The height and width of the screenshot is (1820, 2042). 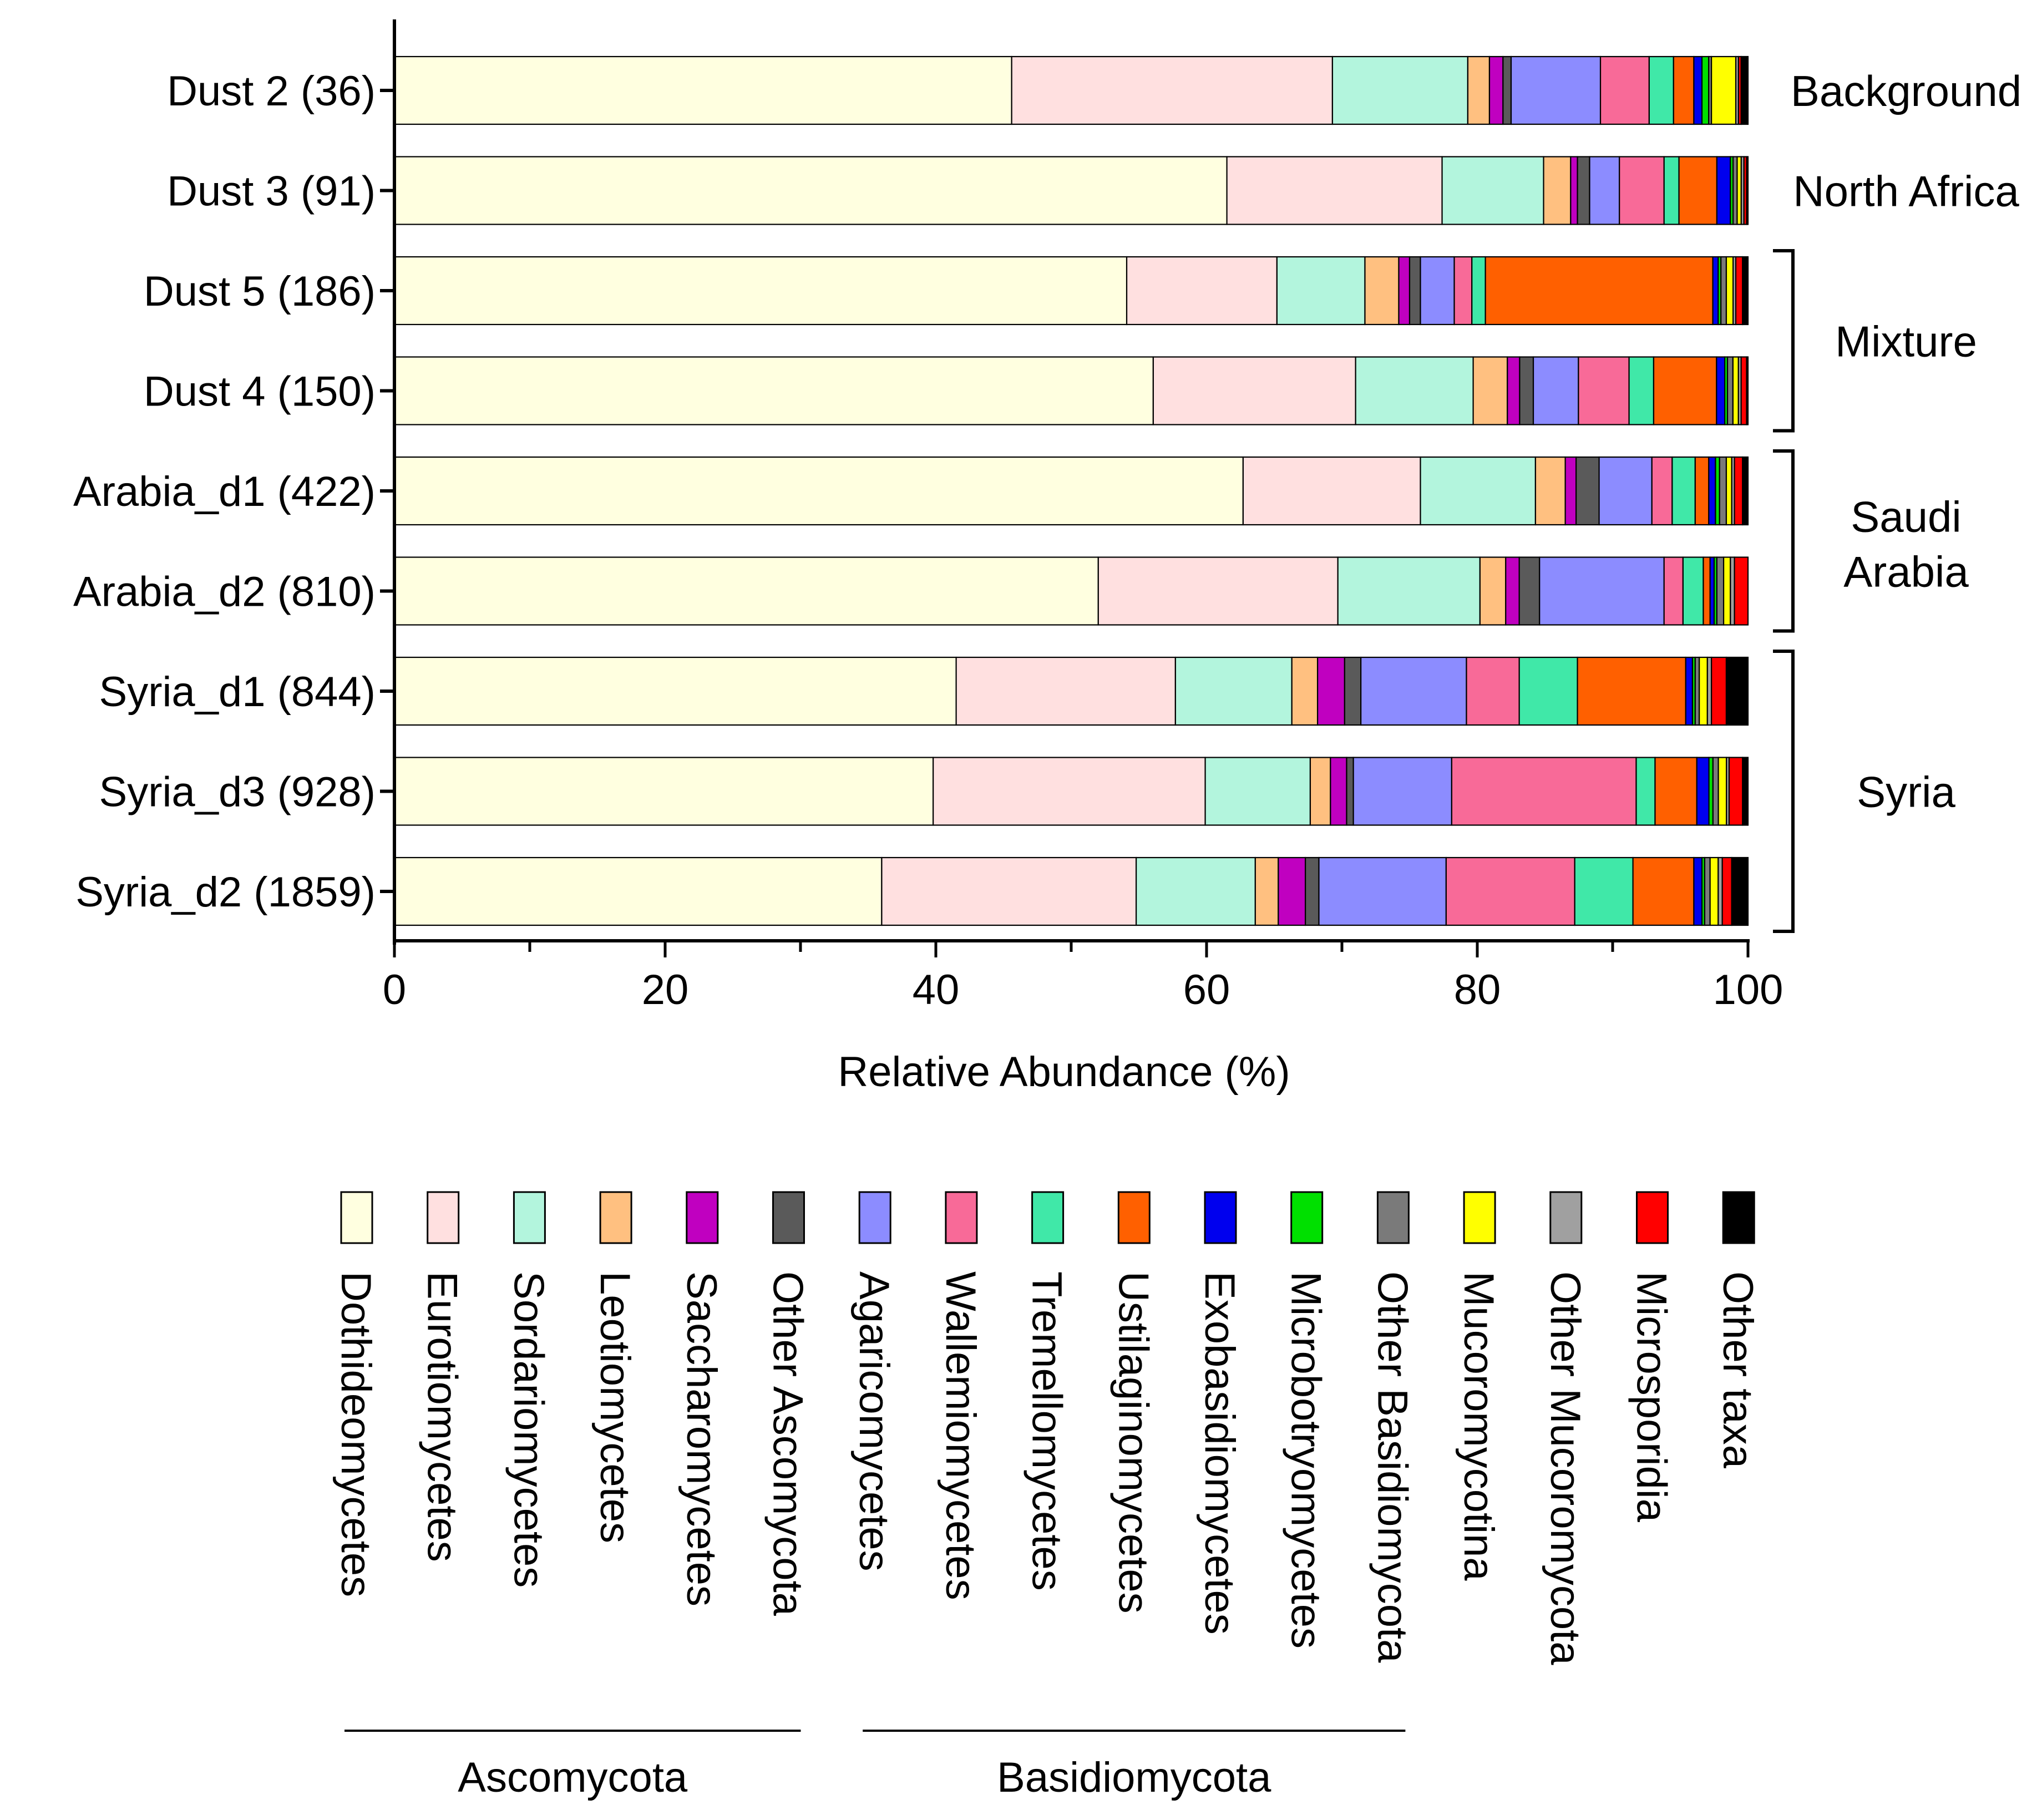 I want to click on y-tick-label: Arabia_d2 (810), so click(x=224, y=592).